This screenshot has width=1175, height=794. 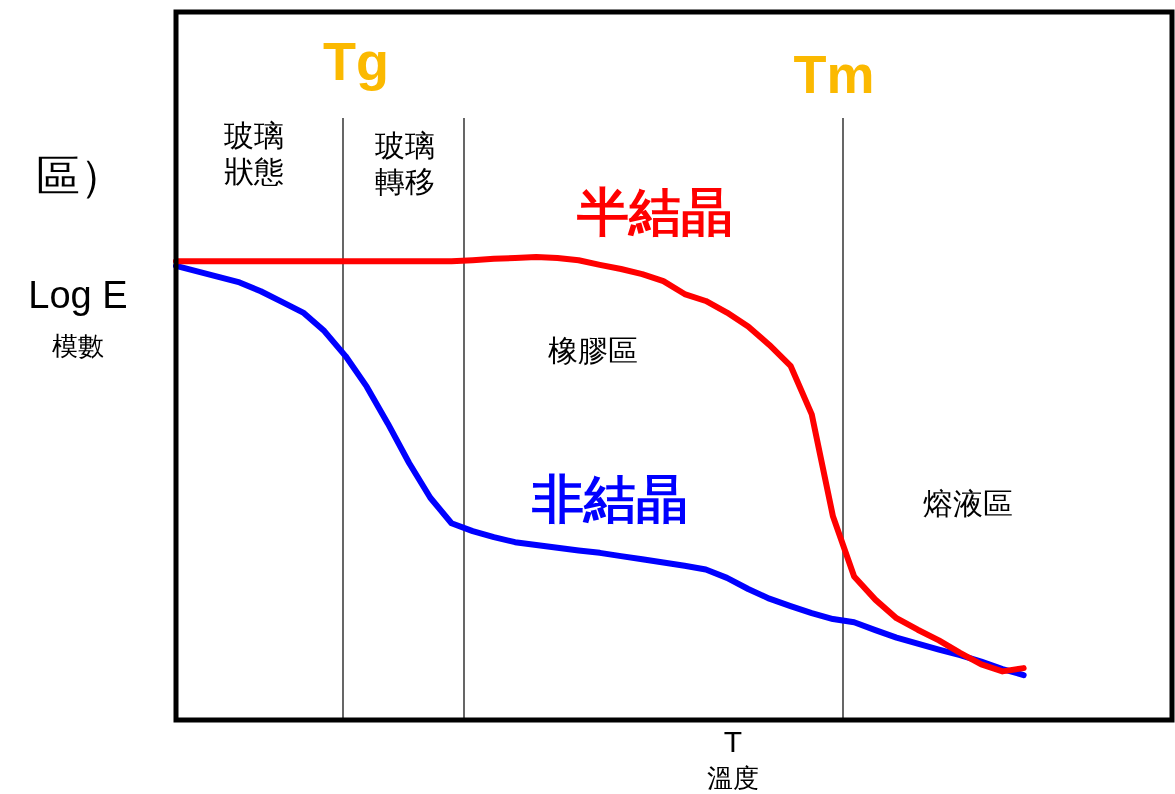 I want to click on text: 玻璃狀態, so click(x=254, y=153).